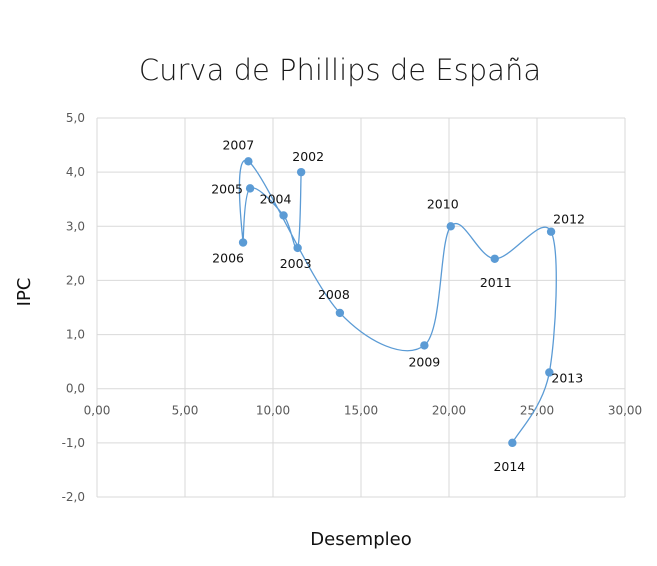 This screenshot has width=657, height=566. What do you see at coordinates (509, 466) in the screenshot?
I see `data-label: 2014` at bounding box center [509, 466].